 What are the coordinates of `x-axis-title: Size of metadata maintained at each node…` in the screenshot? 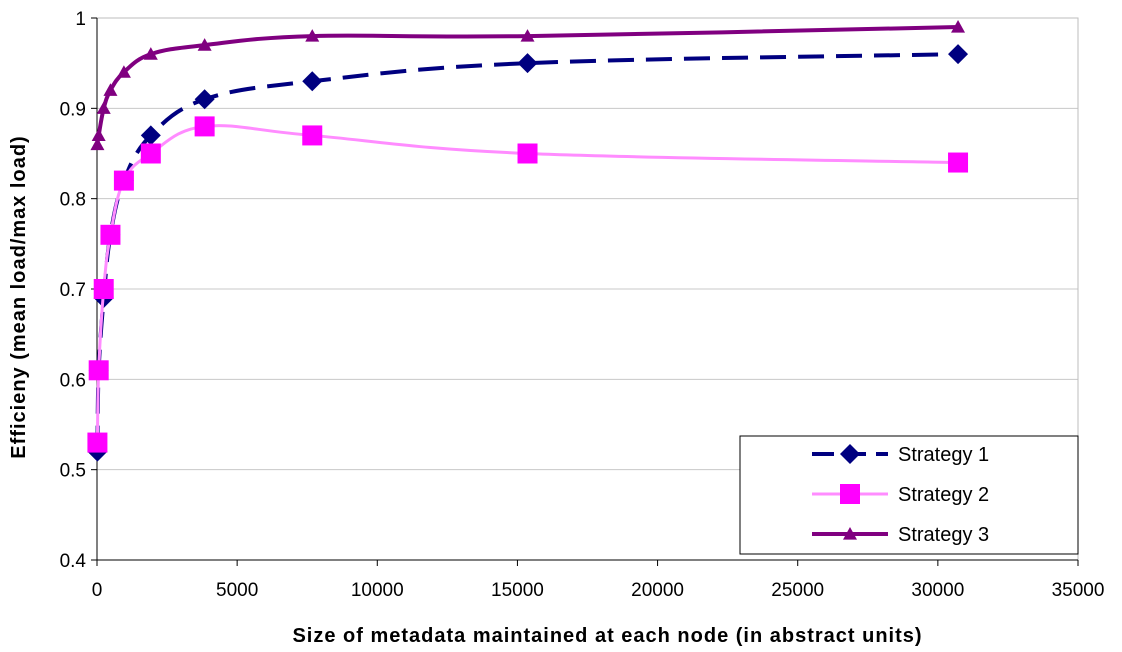 It's located at (607, 636).